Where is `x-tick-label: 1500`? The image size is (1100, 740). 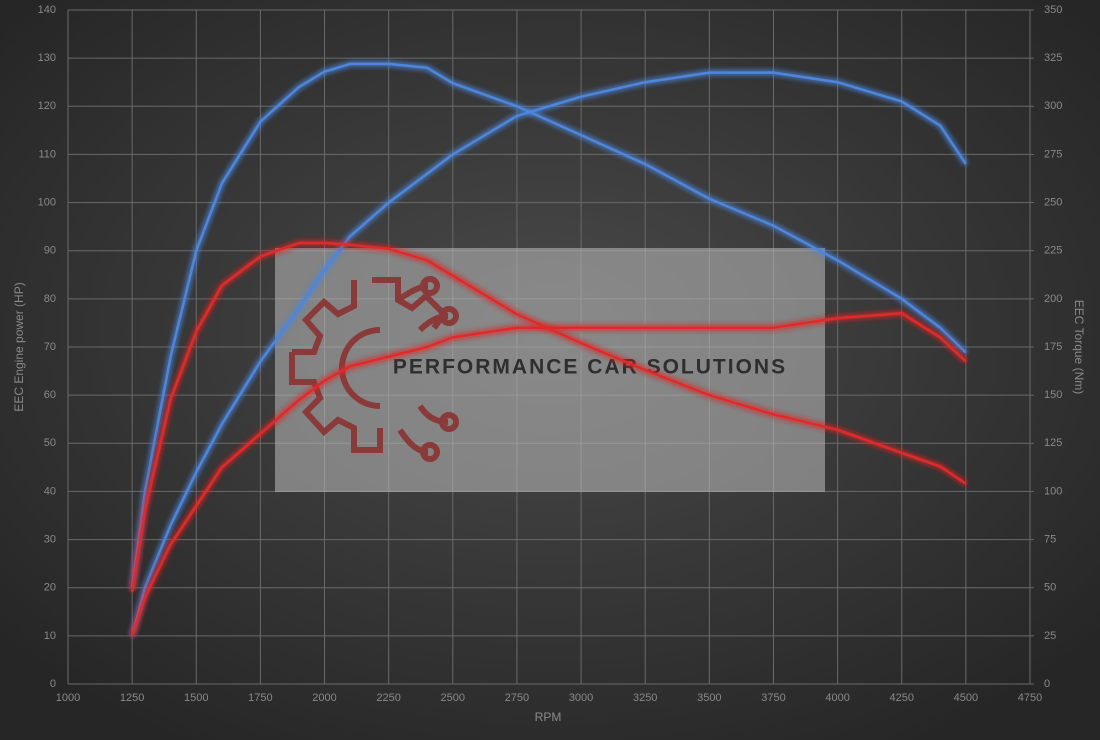
x-tick-label: 1500 is located at coordinates (196, 698).